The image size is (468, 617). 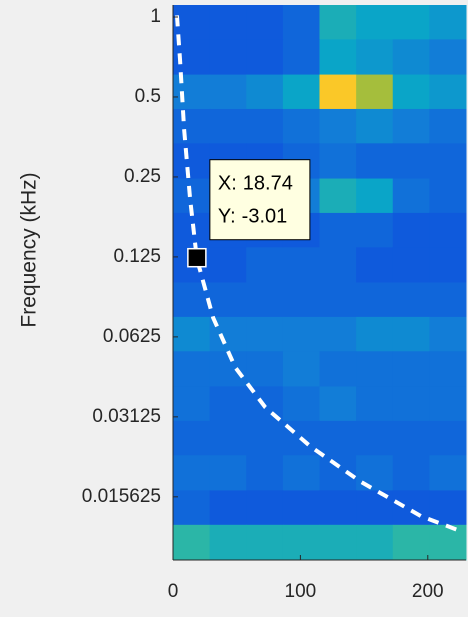 I want to click on y-axis-label: Frequency (kHz), so click(x=29, y=249).